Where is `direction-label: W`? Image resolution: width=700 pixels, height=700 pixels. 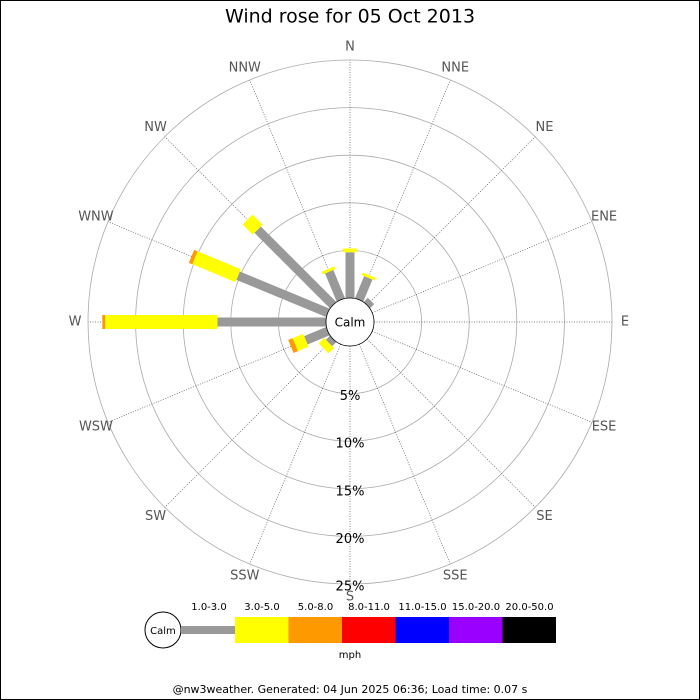
direction-label: W is located at coordinates (75, 322).